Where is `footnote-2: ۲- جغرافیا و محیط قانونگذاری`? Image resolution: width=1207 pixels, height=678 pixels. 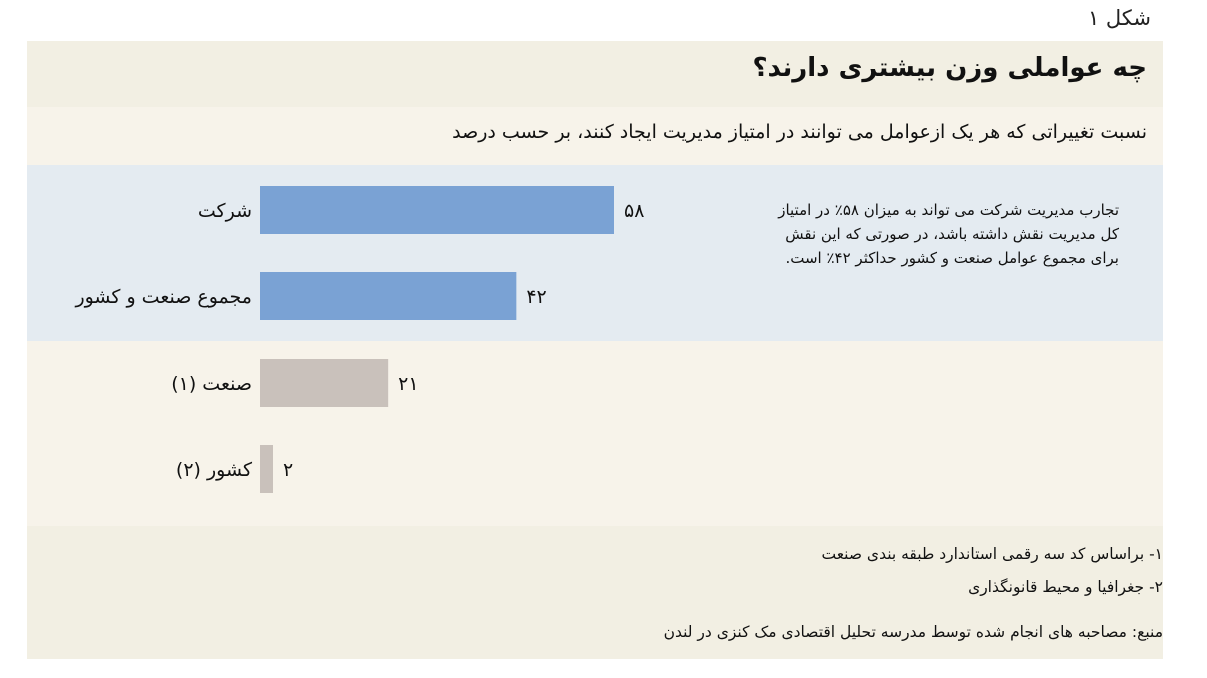
footnote-2: ۲- جغرافیا و محیط قانونگذاری is located at coordinates (1065, 587).